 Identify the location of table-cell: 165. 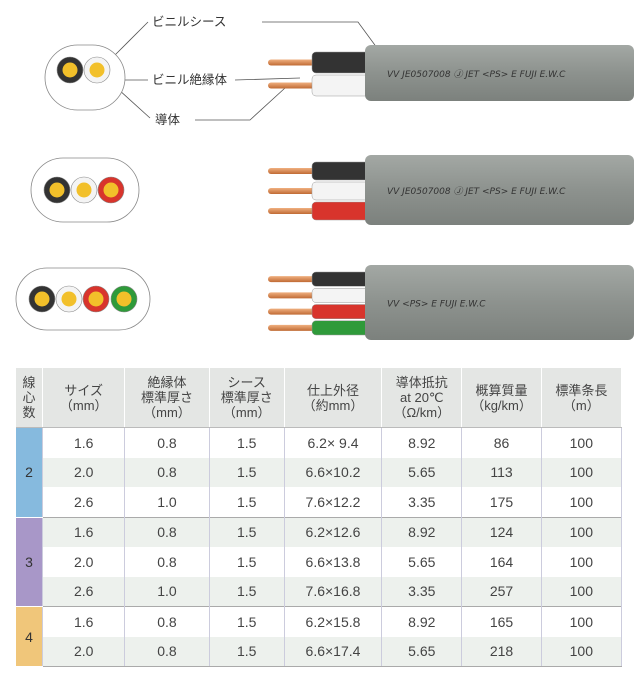
(501, 621).